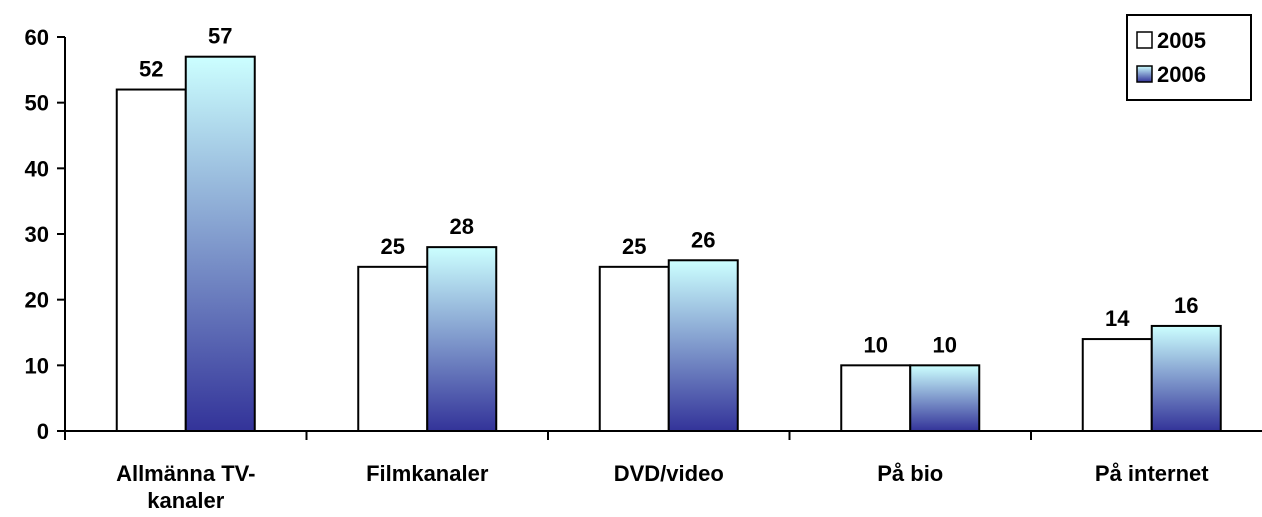  Describe the element at coordinates (1181, 40) in the screenshot. I see `legend-label-2005: 2005` at that location.